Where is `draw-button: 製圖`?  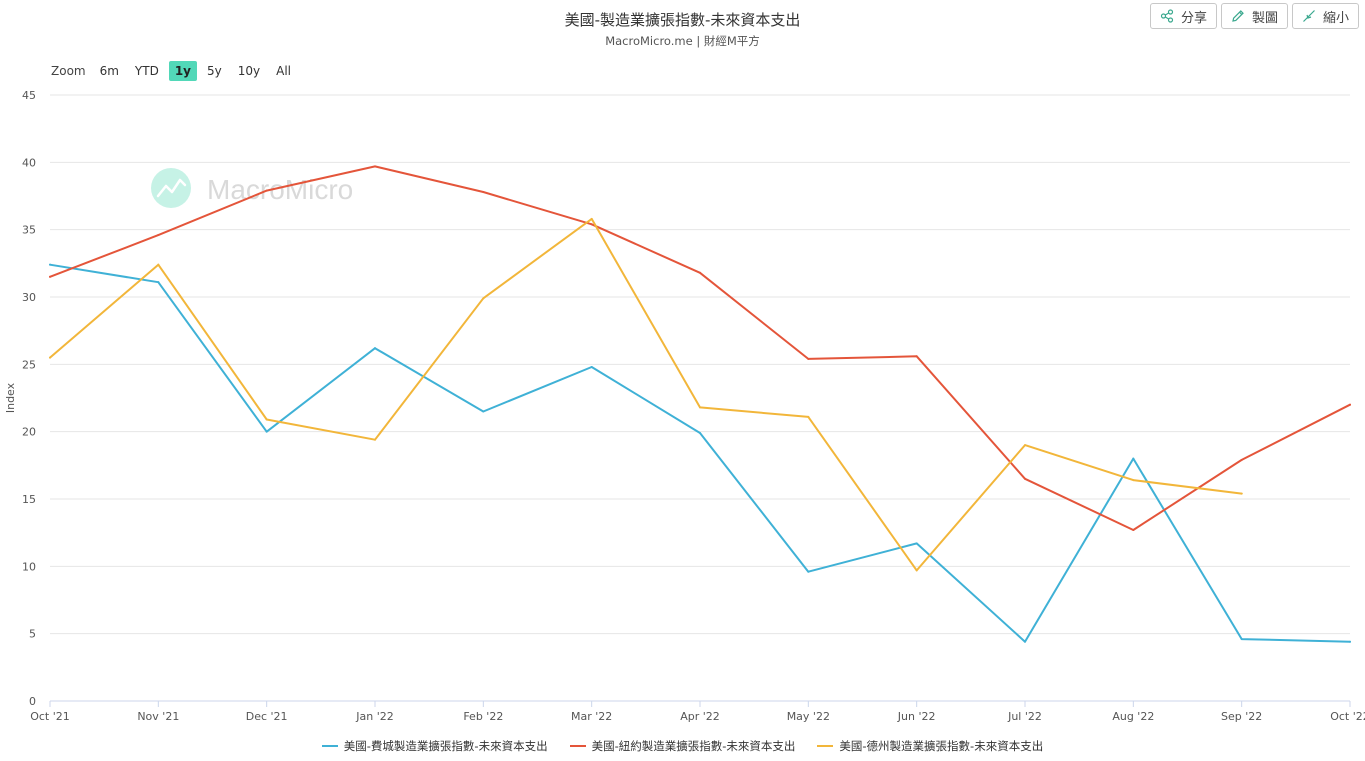 draw-button: 製圖 is located at coordinates (1254, 16).